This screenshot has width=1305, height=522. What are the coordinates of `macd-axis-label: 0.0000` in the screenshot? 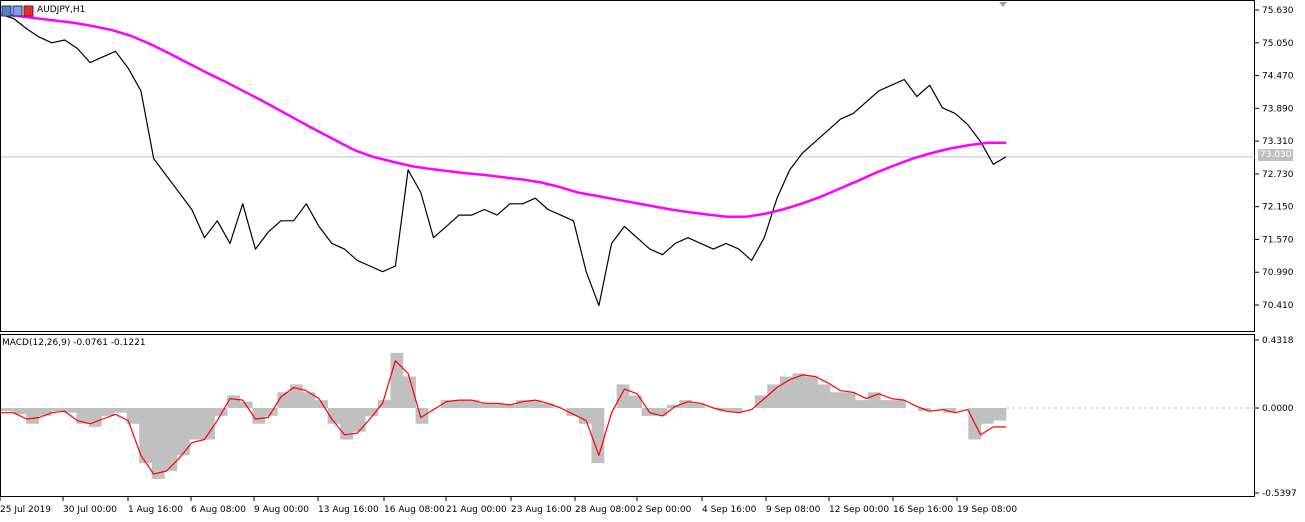 It's located at (1278, 409).